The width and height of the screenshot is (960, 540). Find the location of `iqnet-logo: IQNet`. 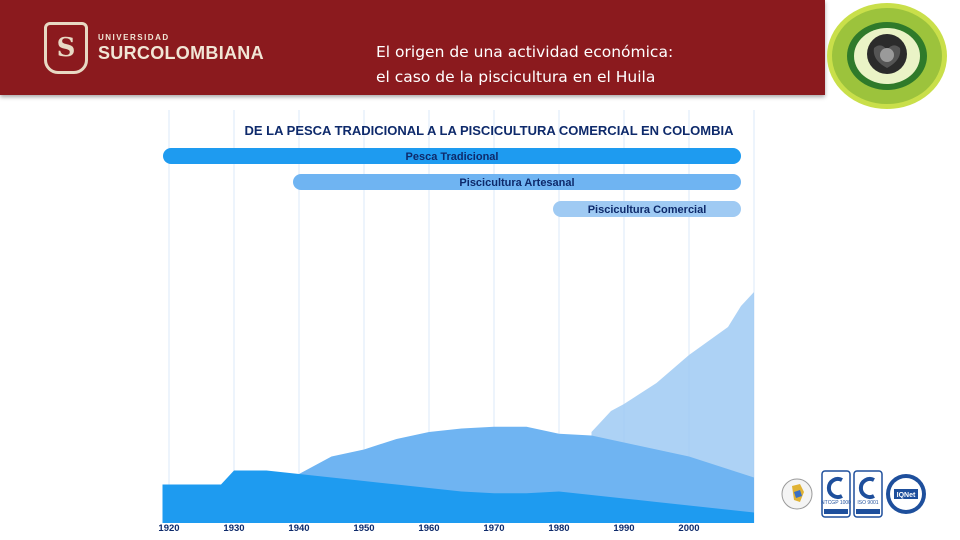

iqnet-logo: IQNet is located at coordinates (906, 494).